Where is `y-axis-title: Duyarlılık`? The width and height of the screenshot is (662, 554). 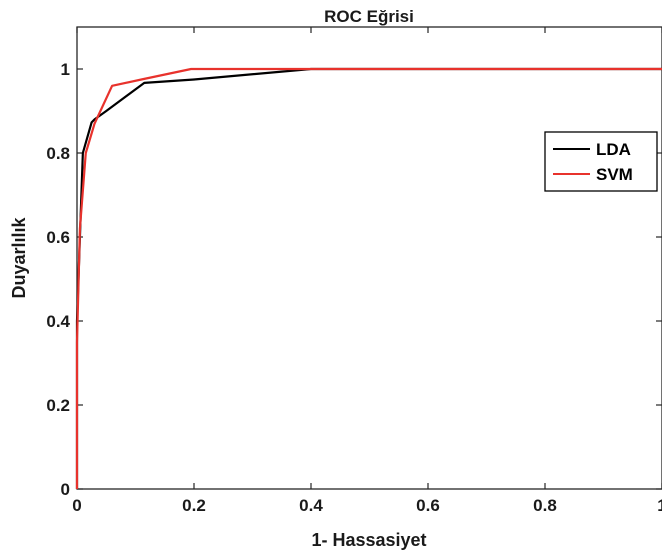
y-axis-title: Duyarlılık is located at coordinates (19, 257).